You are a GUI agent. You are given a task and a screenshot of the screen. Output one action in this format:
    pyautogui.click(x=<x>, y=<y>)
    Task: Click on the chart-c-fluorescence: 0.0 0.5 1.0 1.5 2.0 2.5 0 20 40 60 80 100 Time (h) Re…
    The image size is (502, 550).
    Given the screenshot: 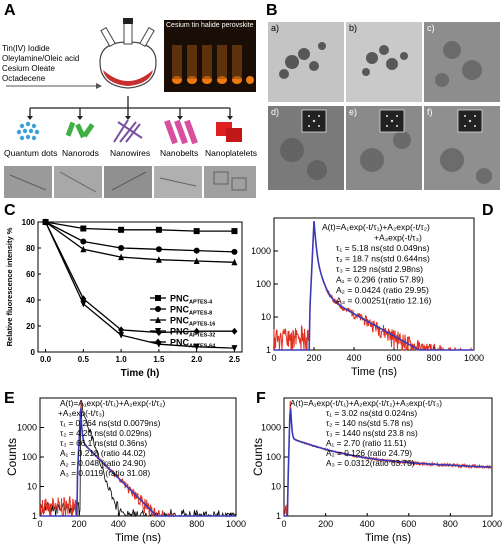 What is the action you would take?
    pyautogui.click(x=124, y=298)
    